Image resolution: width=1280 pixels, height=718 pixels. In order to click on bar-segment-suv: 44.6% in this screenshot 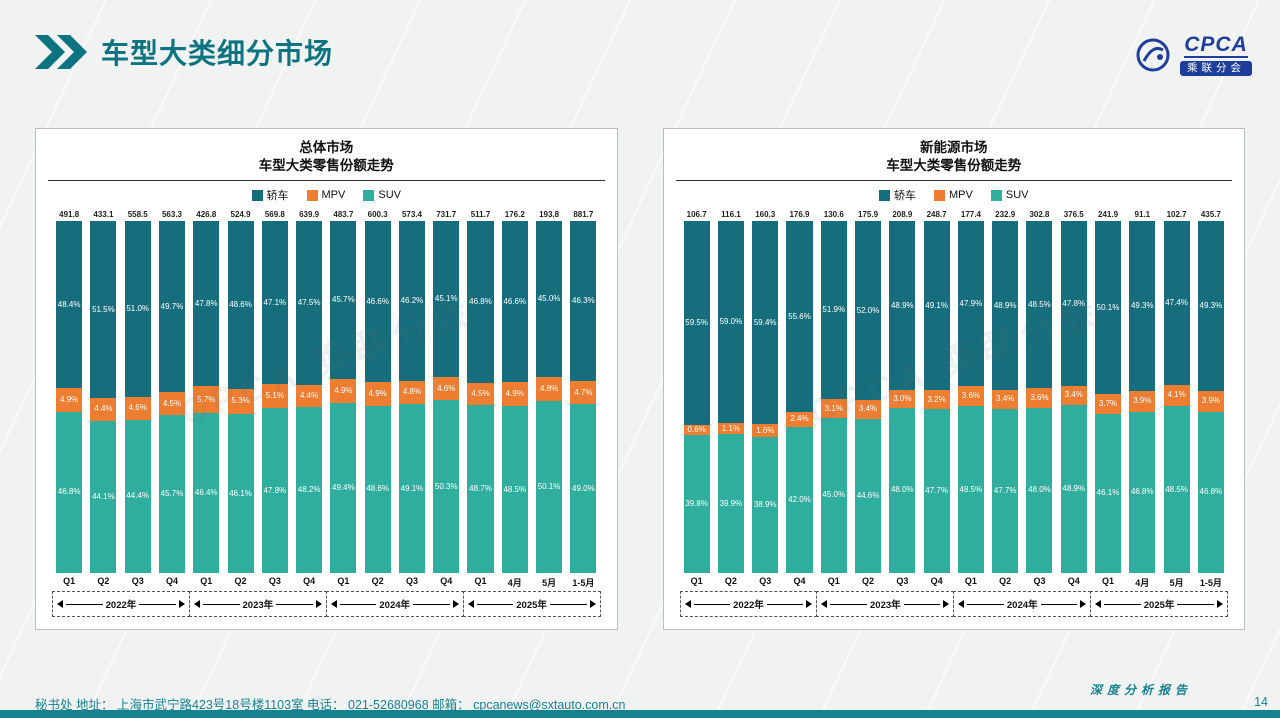, I will do `click(868, 495)`.